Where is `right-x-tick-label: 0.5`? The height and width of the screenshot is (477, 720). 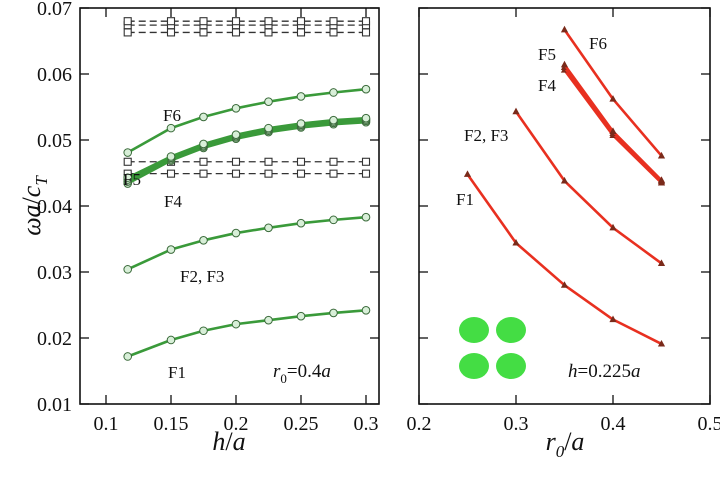 right-x-tick-label: 0.5 is located at coordinates (709, 424).